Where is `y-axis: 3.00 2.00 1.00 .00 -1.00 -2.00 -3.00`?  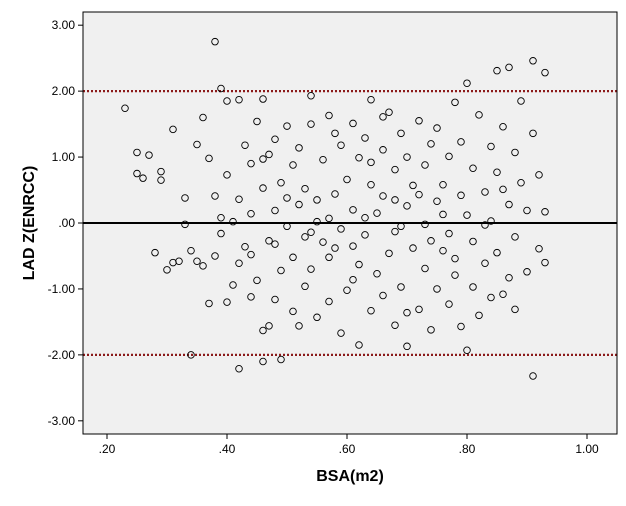
y-axis: 3.00 2.00 1.00 .00 -1.00 -2.00 -3.00 is located at coordinates (65, 223).